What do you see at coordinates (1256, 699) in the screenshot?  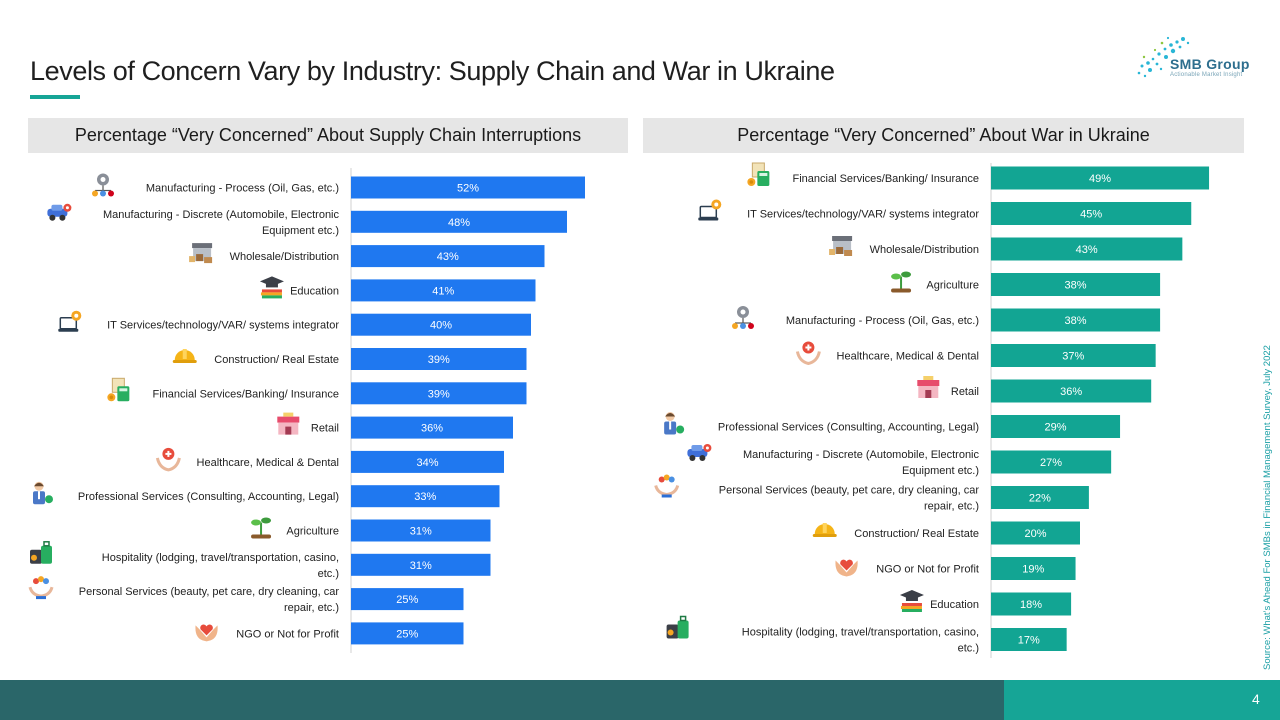 I see `page-number: 4` at bounding box center [1256, 699].